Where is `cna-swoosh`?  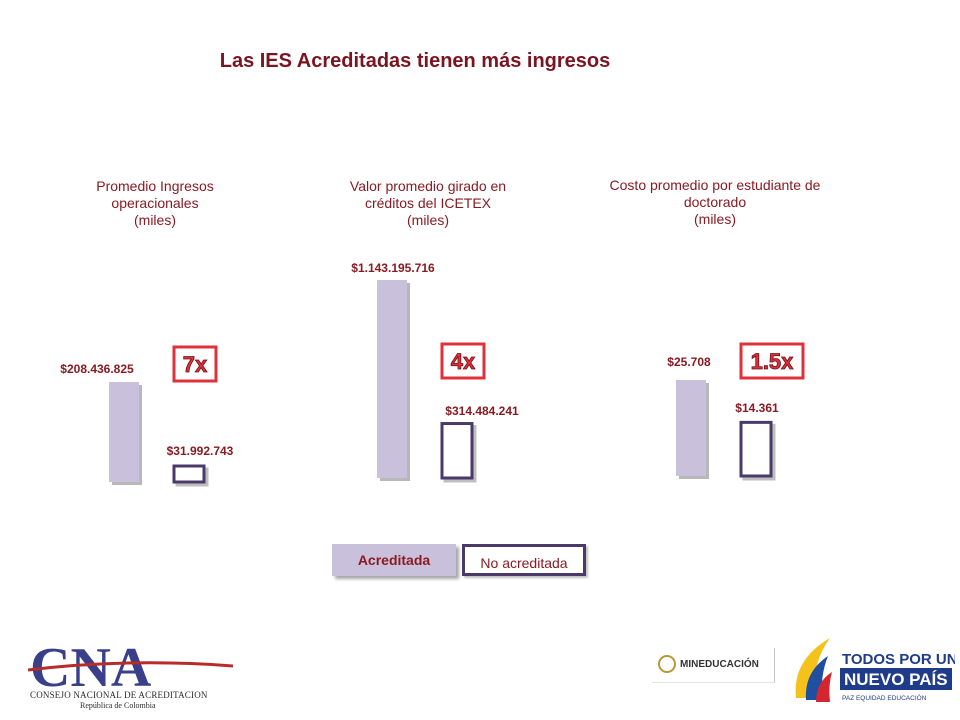 cna-swoosh is located at coordinates (131, 666).